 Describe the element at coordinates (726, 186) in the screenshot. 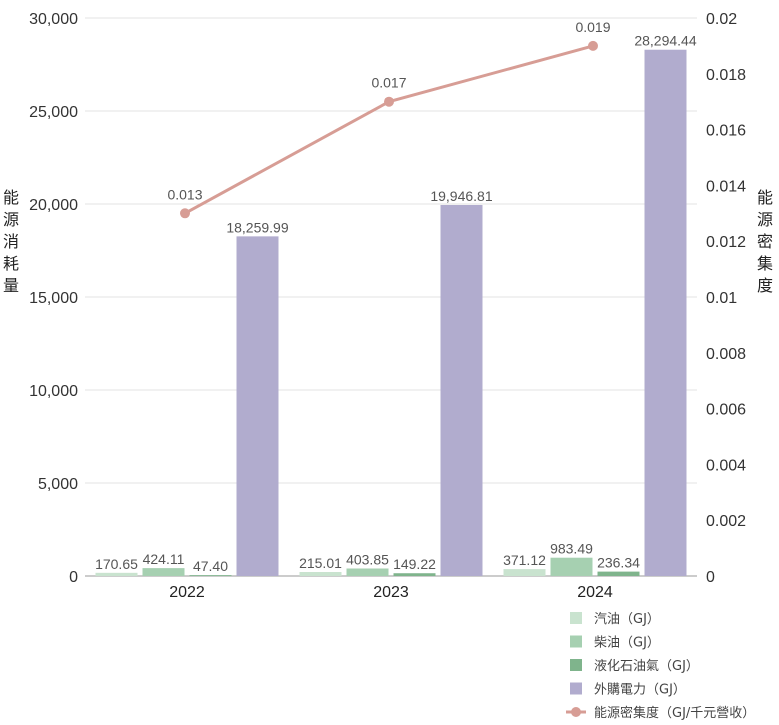

I see `y2-tick-label: 0.014` at that location.